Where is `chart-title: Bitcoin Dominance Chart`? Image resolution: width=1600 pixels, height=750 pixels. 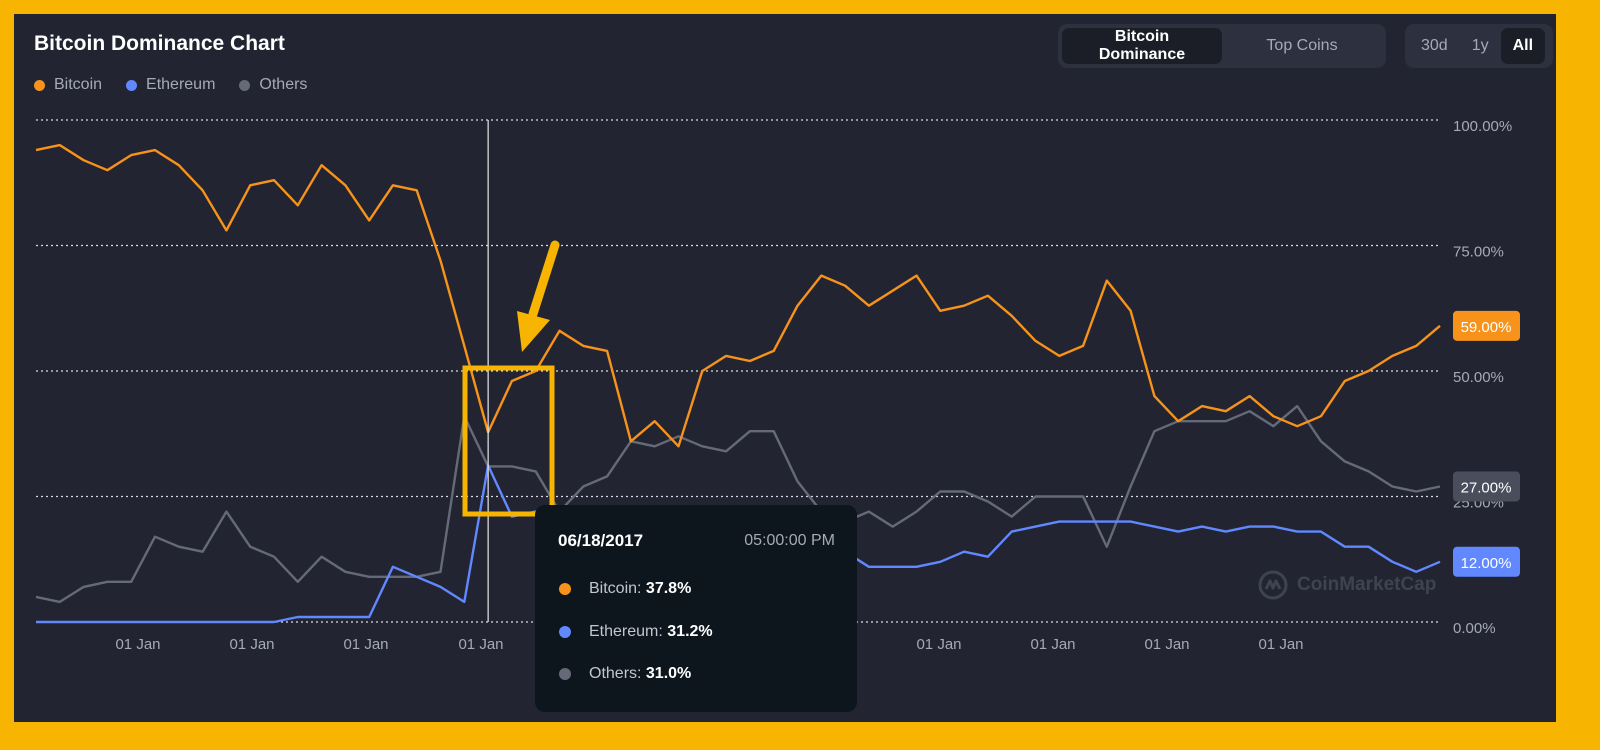 chart-title: Bitcoin Dominance Chart is located at coordinates (159, 43).